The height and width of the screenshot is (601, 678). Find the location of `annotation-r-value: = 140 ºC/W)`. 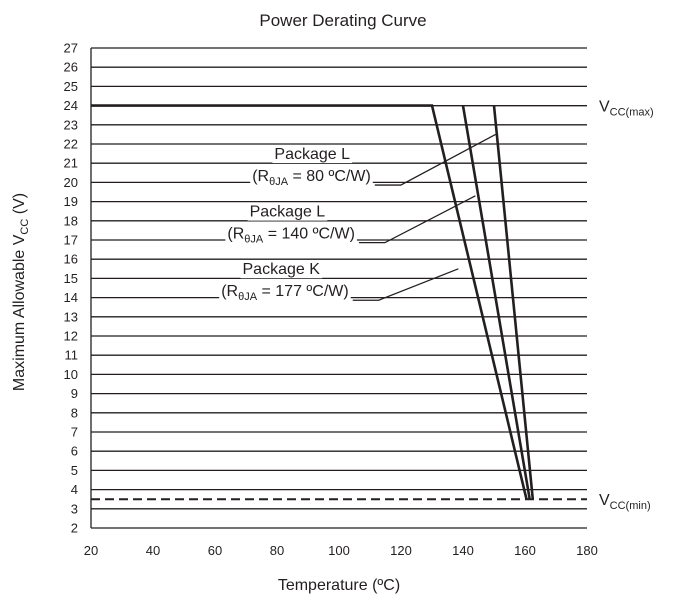

annotation-r-value: = 140 ºC/W) is located at coordinates (309, 234).